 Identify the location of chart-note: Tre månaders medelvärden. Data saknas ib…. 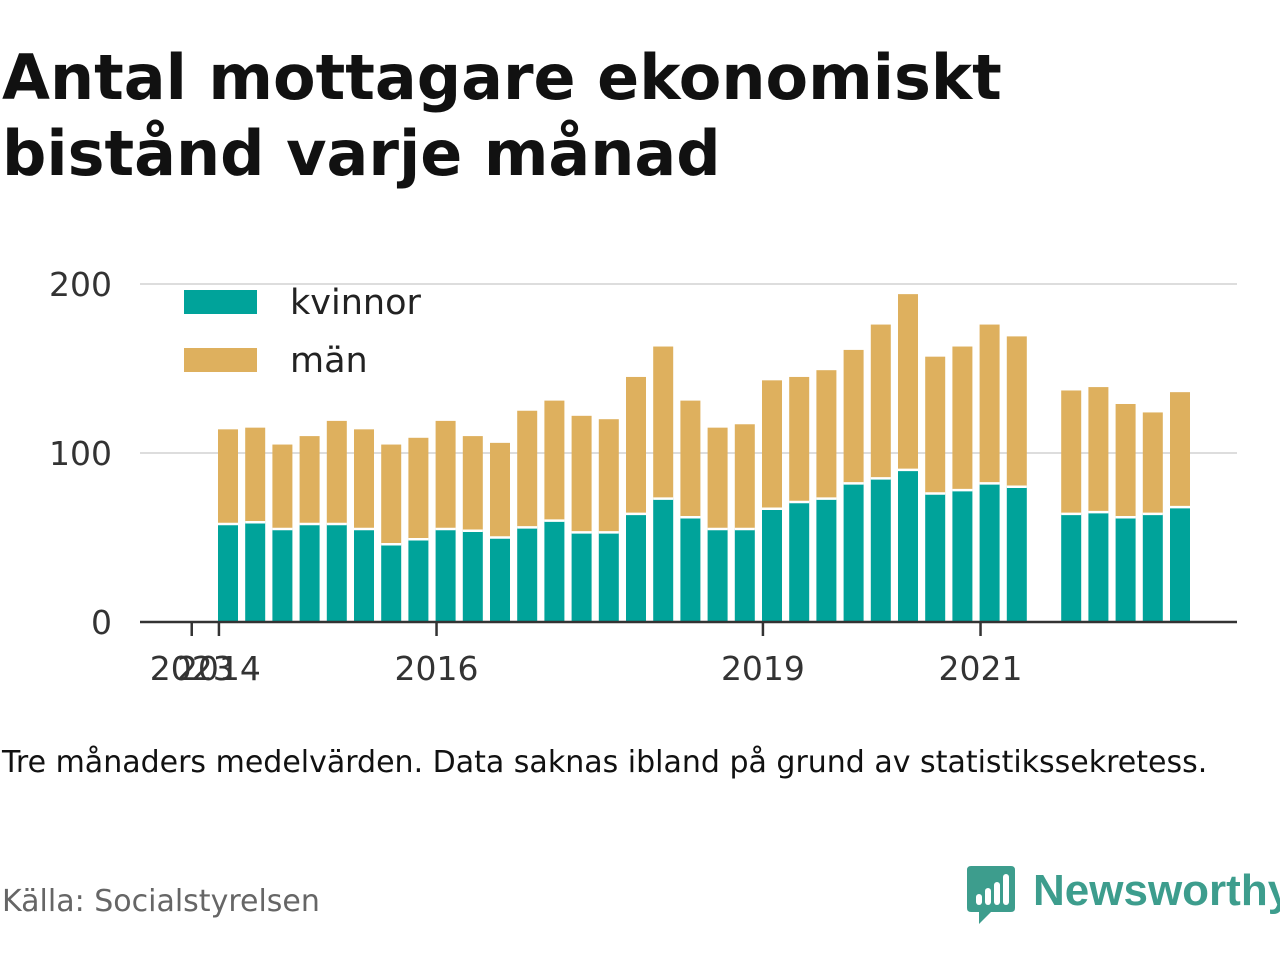
(605, 762).